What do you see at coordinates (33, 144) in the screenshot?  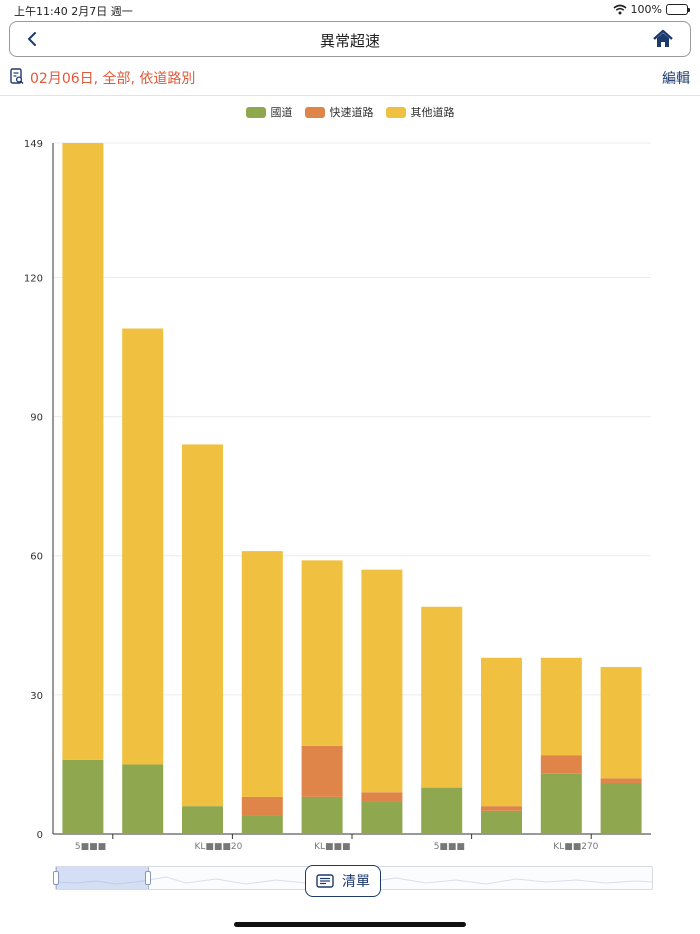 I see `y-tick-label: 149` at bounding box center [33, 144].